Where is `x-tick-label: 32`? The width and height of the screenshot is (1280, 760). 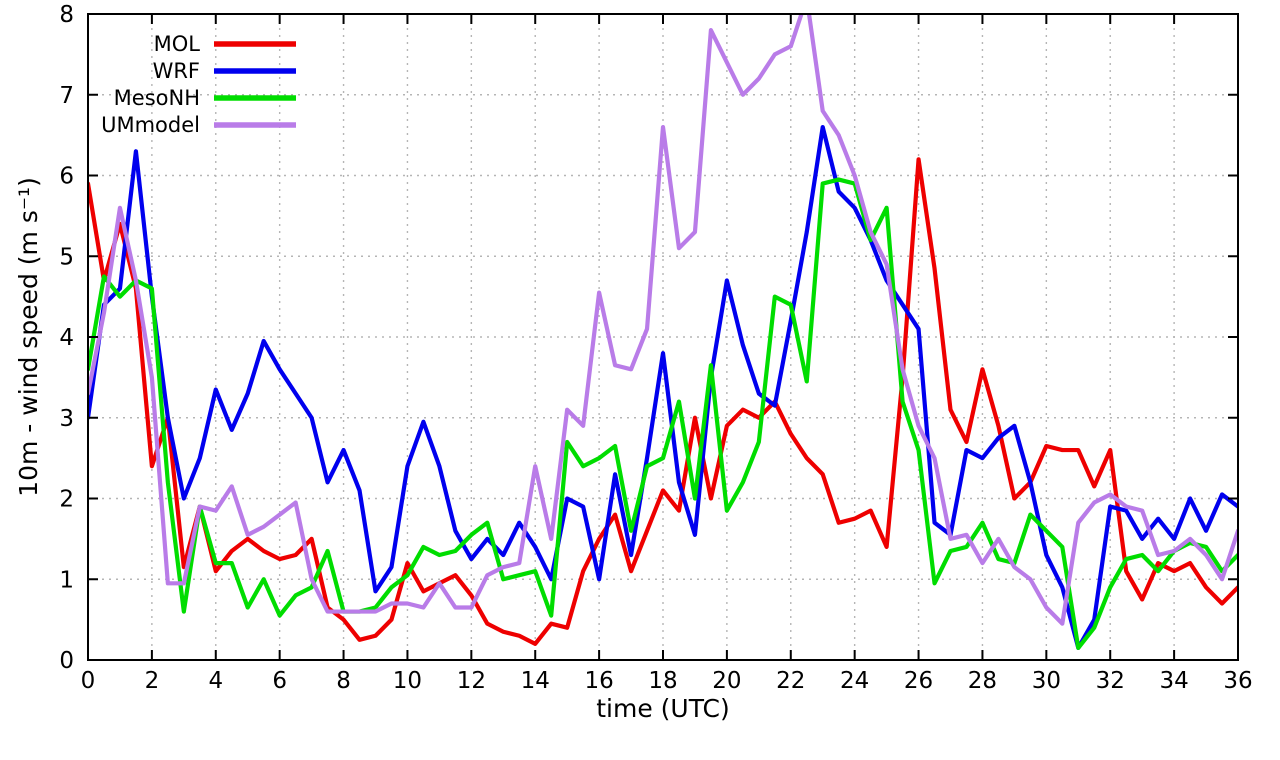 x-tick-label: 32 is located at coordinates (1110, 681).